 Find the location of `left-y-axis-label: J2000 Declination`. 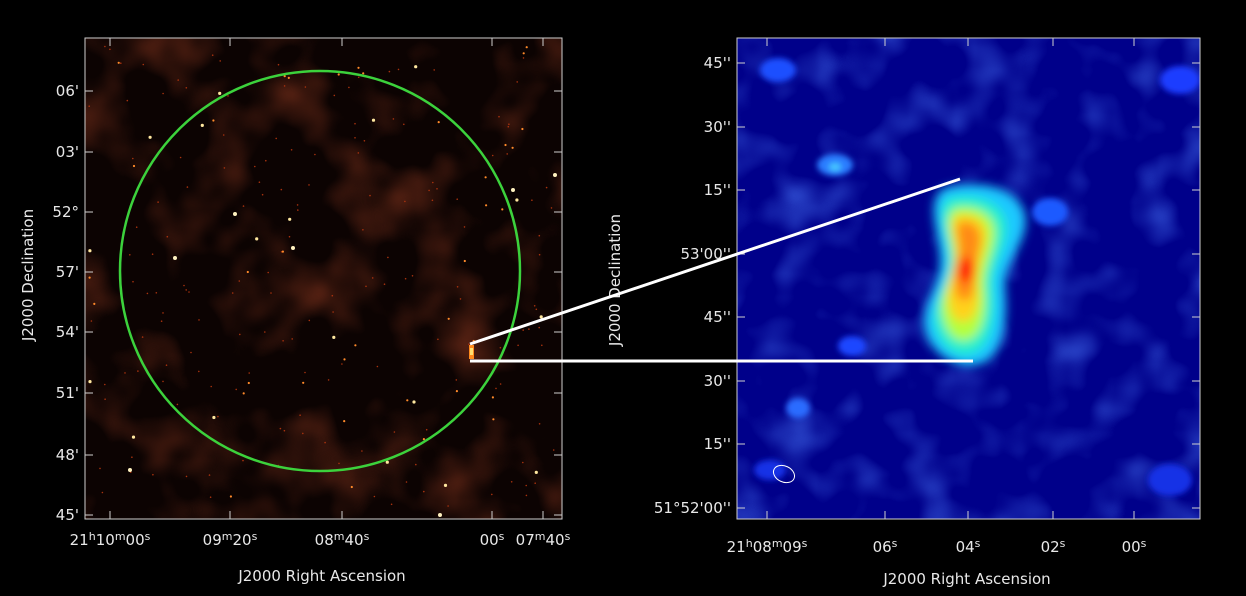

left-y-axis-label: J2000 Declination is located at coordinates (28, 275).